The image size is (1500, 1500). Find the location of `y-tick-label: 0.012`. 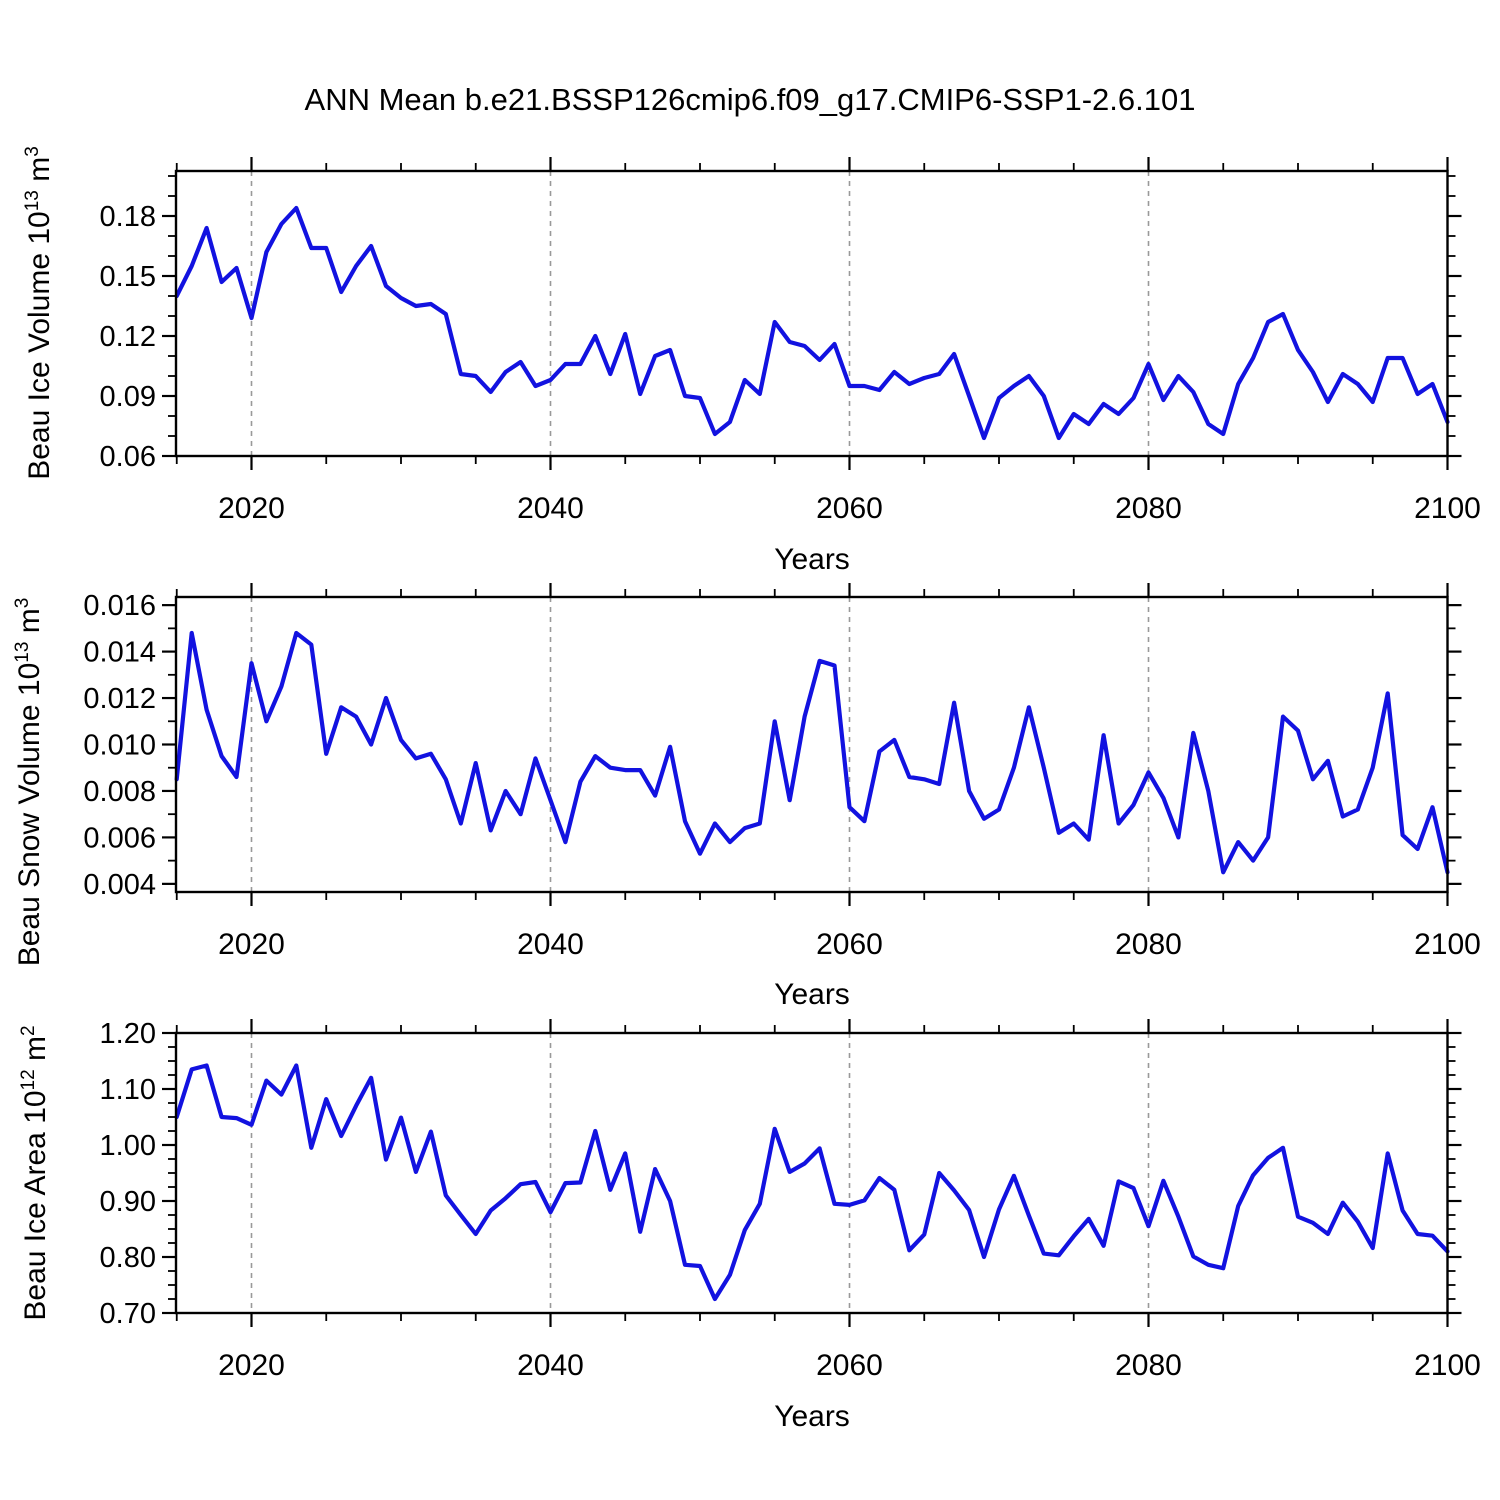

y-tick-label: 0.012 is located at coordinates (119, 699).